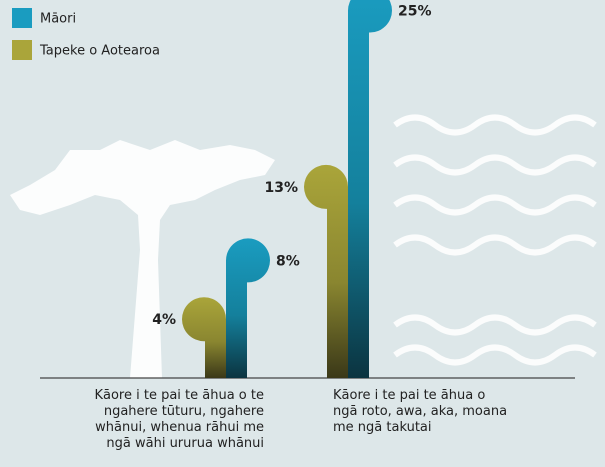  I want to click on value-label: 4%, so click(164, 320).